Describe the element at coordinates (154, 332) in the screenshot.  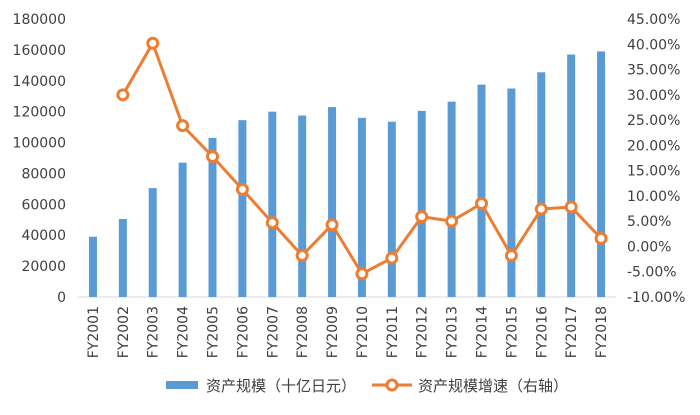
I see `x-tick-label: FY2003` at that location.